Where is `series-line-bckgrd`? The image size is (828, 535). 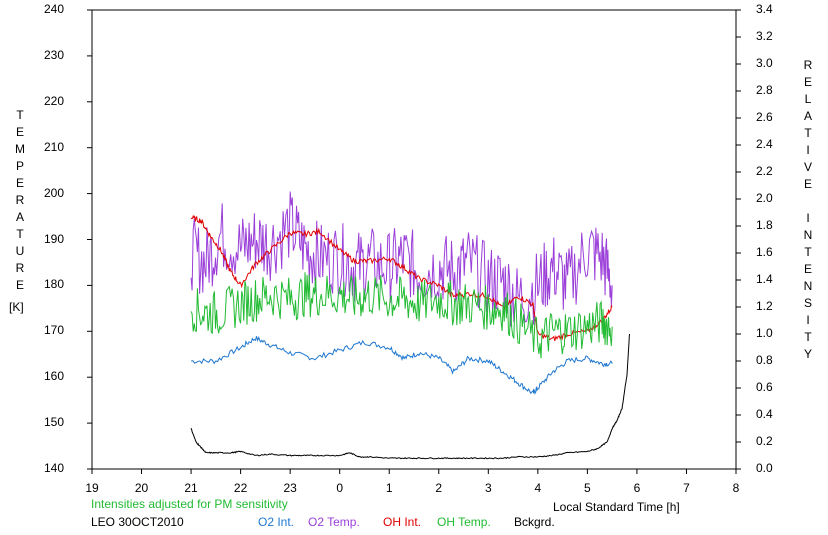
series-line-bckgrd is located at coordinates (410, 396).